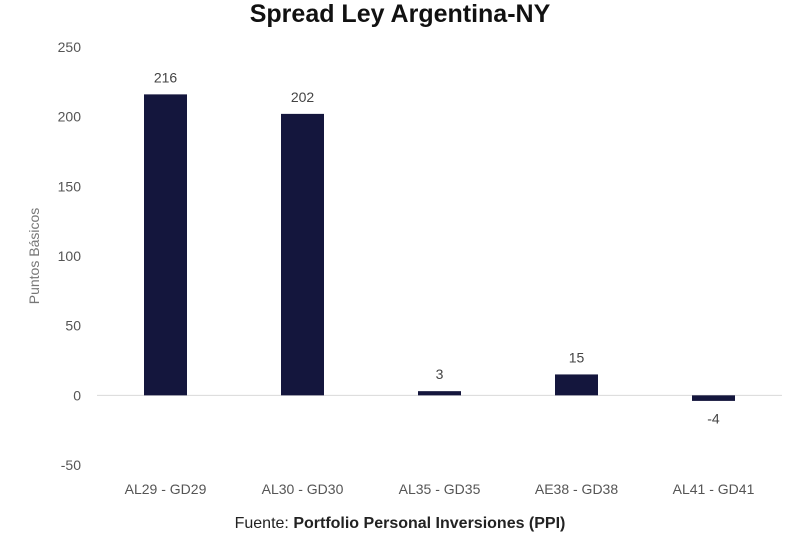 This screenshot has width=800, height=549. I want to click on source-name: Portfolio Personal Inversiones (PPI), so click(429, 523).